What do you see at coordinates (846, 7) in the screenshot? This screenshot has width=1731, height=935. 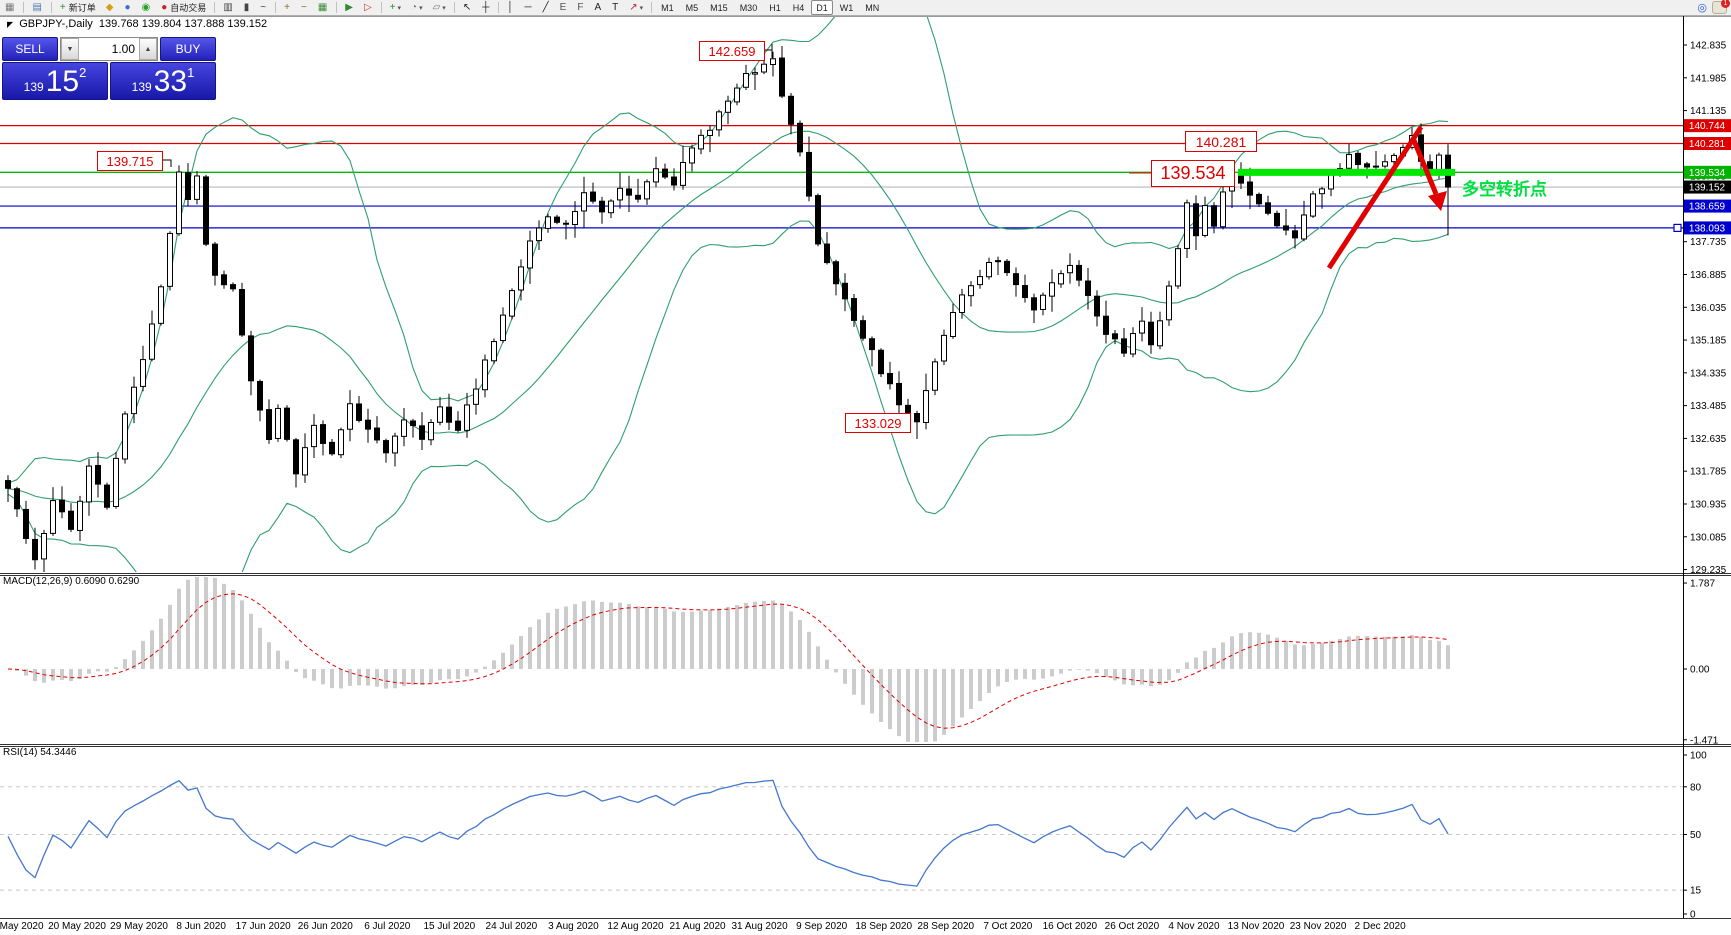 I see `timeframe-w1-button: W1` at bounding box center [846, 7].